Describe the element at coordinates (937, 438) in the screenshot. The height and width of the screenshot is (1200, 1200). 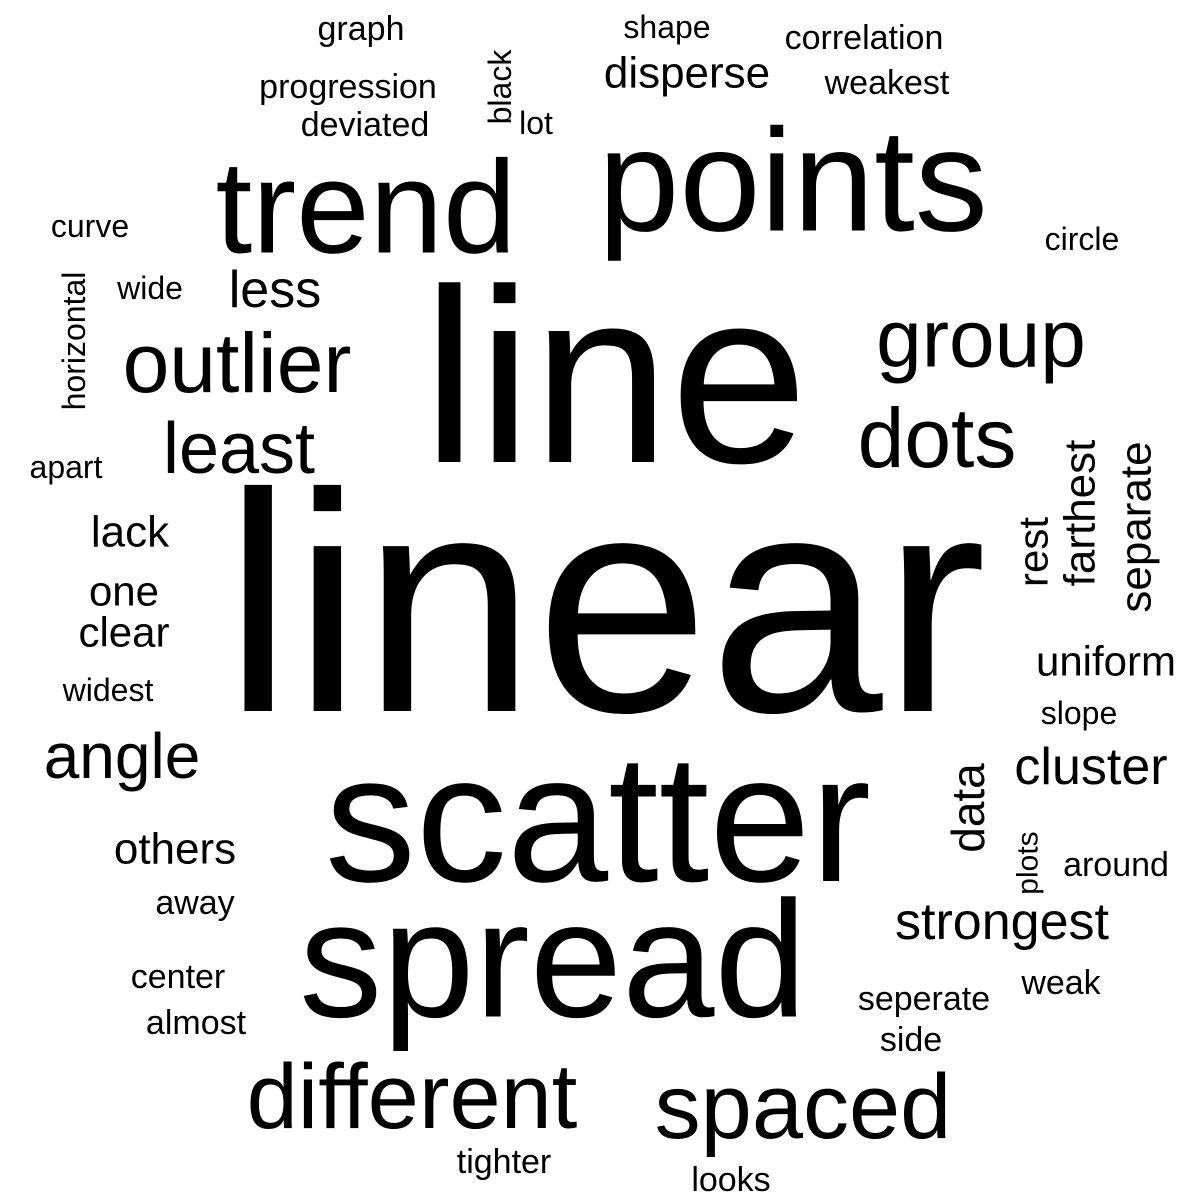
I see `word-dots: dots` at that location.